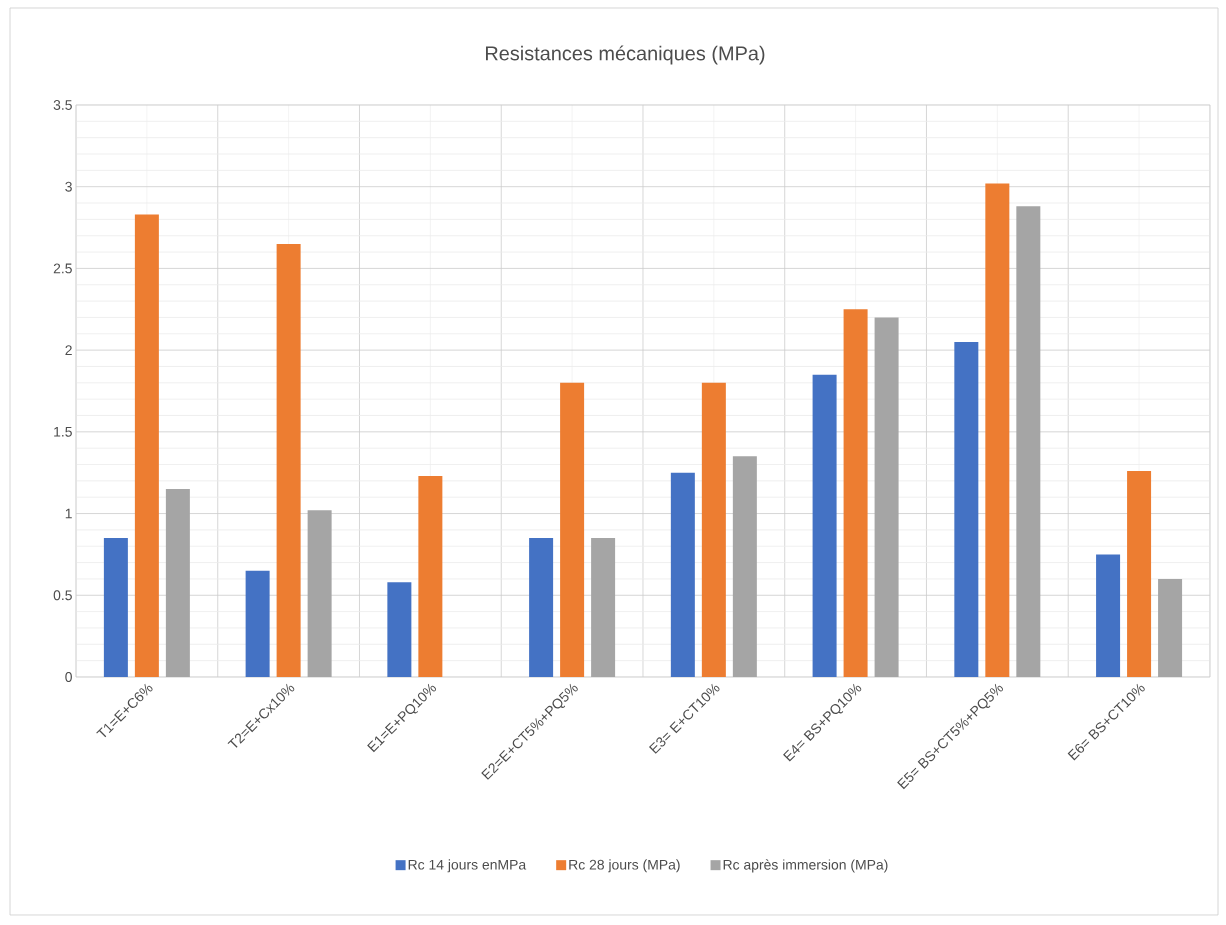 This screenshot has height=925, width=1226. What do you see at coordinates (68, 513) in the screenshot?
I see `y-tick-label: 1` at bounding box center [68, 513].